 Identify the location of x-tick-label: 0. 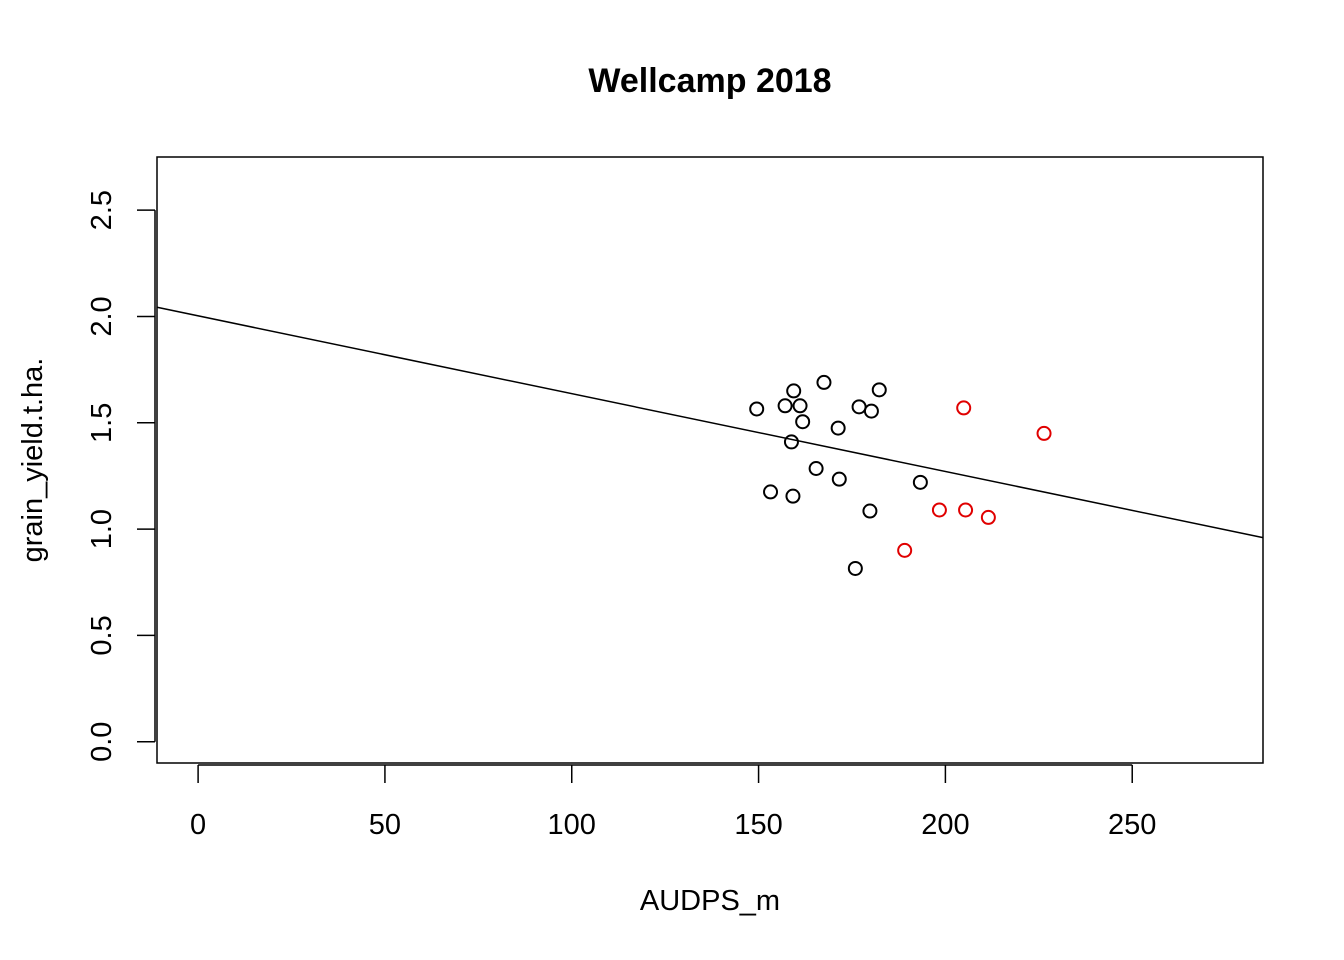
(198, 825).